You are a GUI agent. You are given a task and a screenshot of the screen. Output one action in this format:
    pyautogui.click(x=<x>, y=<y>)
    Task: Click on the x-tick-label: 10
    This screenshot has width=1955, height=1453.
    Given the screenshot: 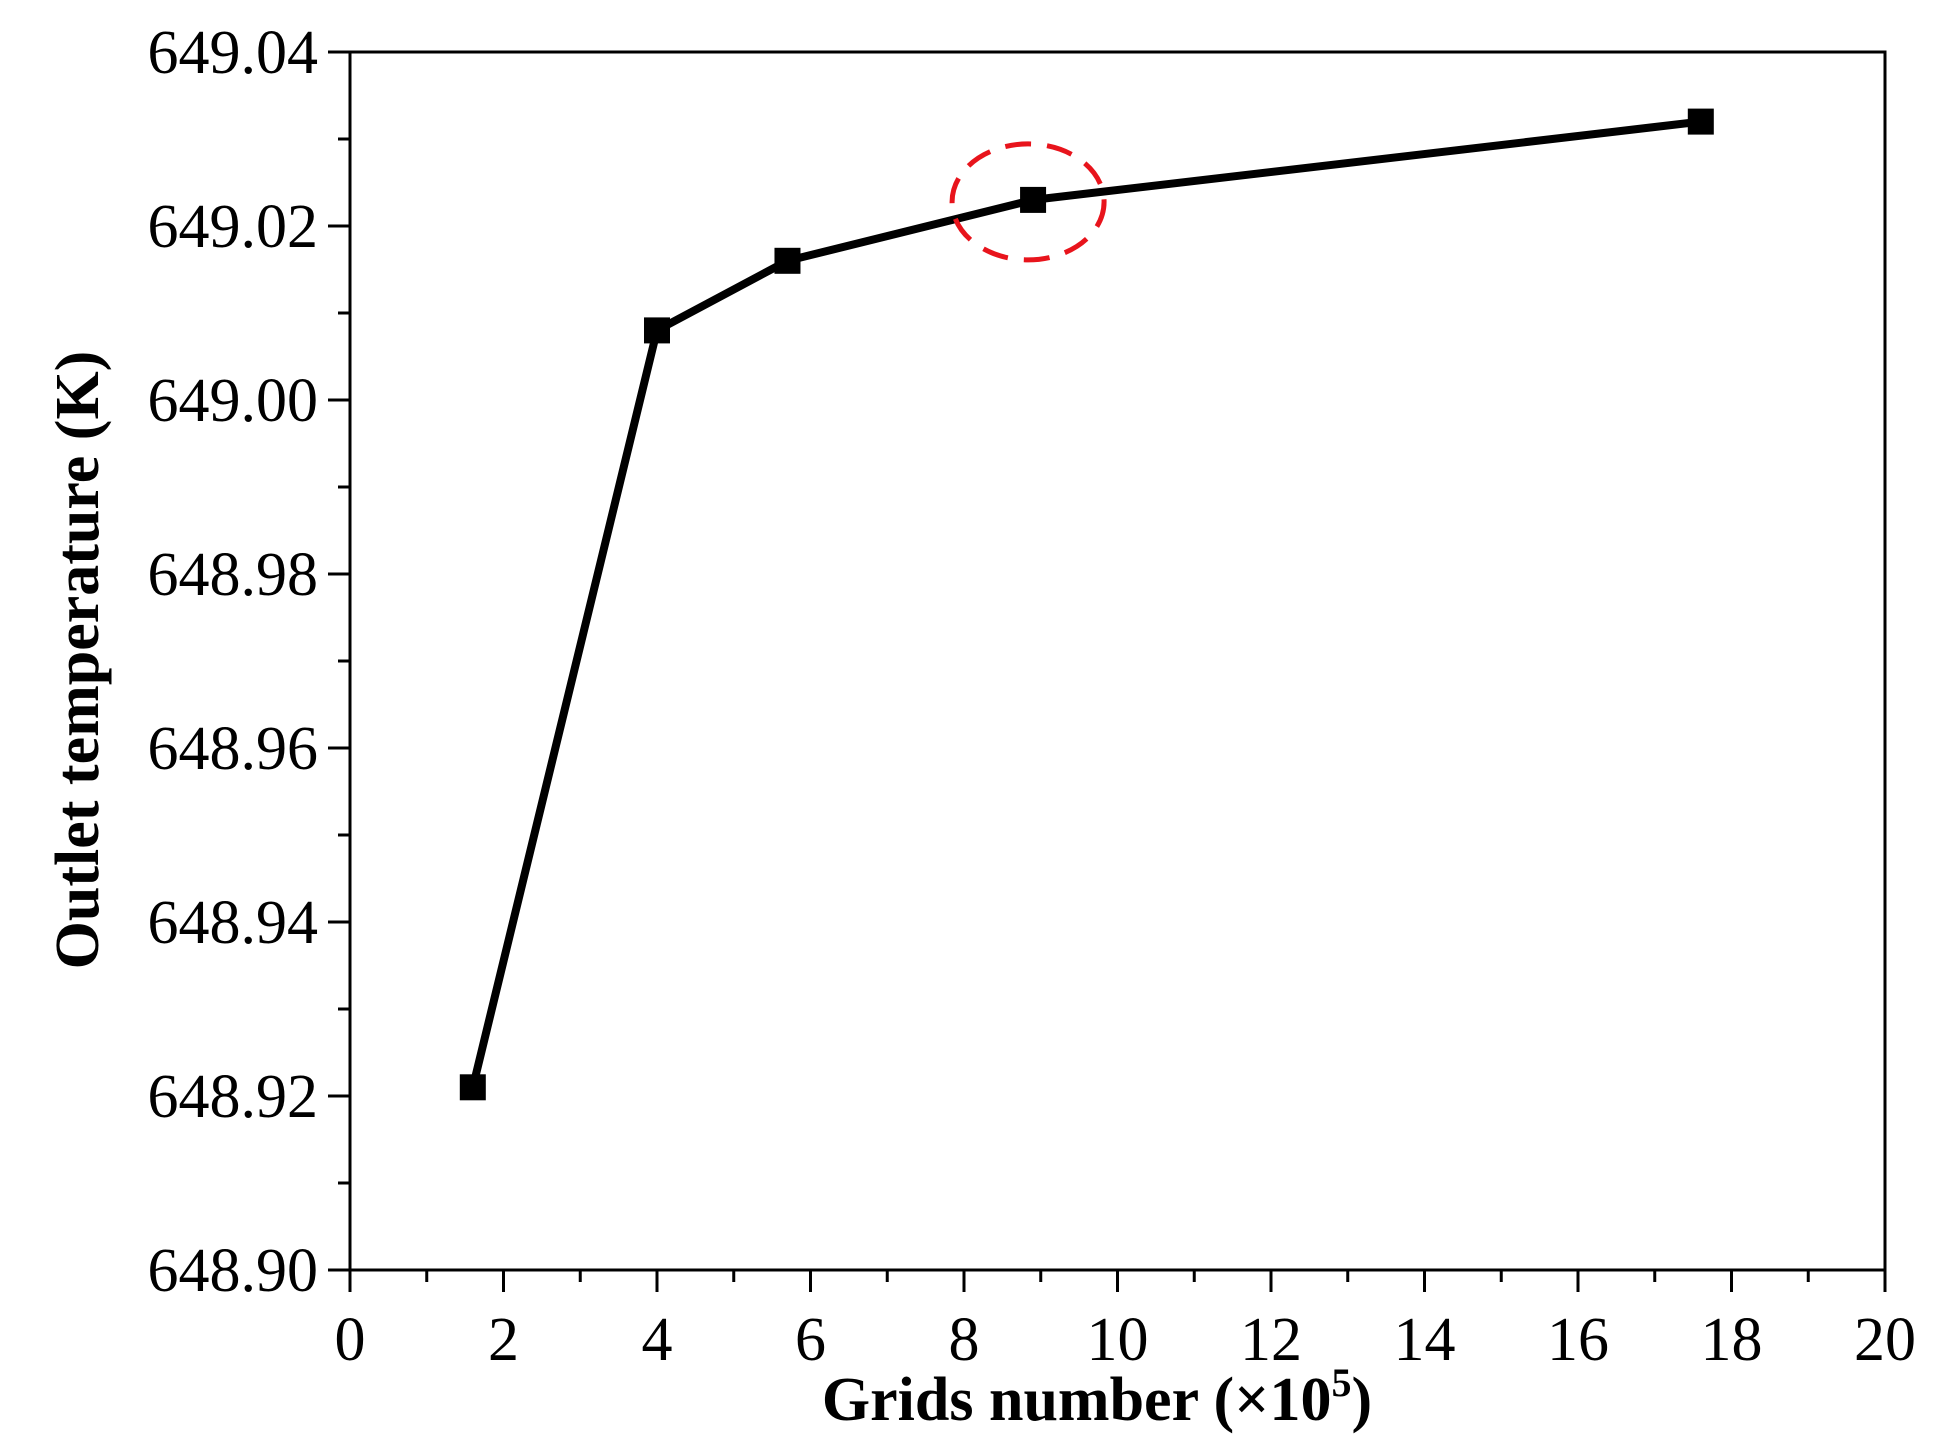 What is the action you would take?
    pyautogui.click(x=1118, y=1340)
    